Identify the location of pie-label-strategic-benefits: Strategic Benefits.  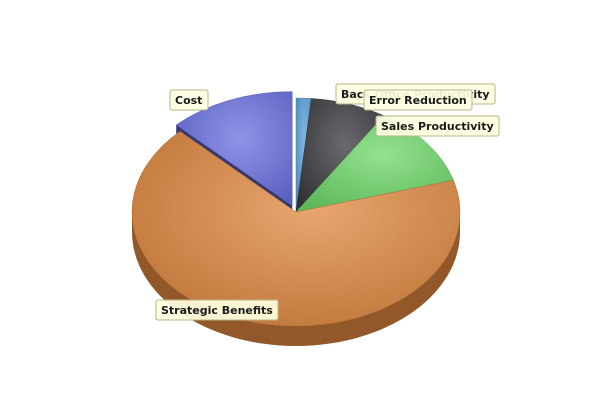
(217, 310).